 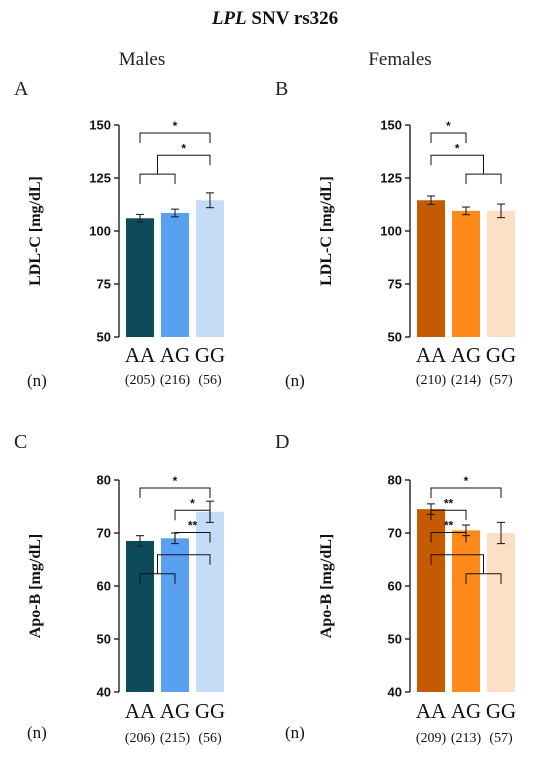 What do you see at coordinates (282, 442) in the screenshot?
I see `panel-letter: D` at bounding box center [282, 442].